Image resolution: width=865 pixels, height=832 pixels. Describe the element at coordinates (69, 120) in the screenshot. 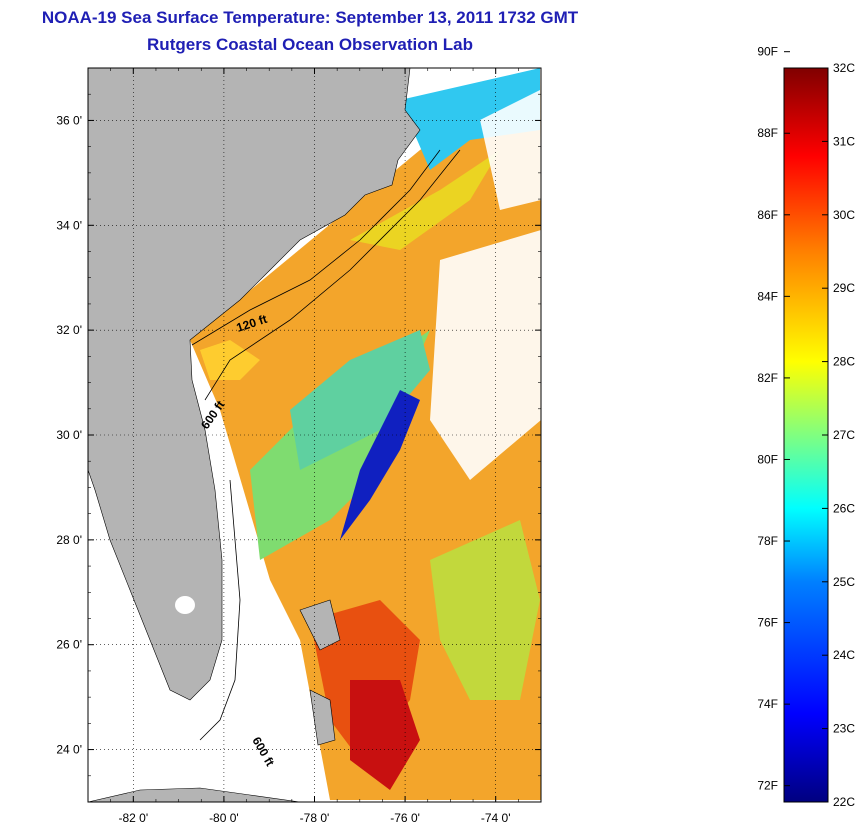

I see `lat-tick-label: 36 0'` at that location.